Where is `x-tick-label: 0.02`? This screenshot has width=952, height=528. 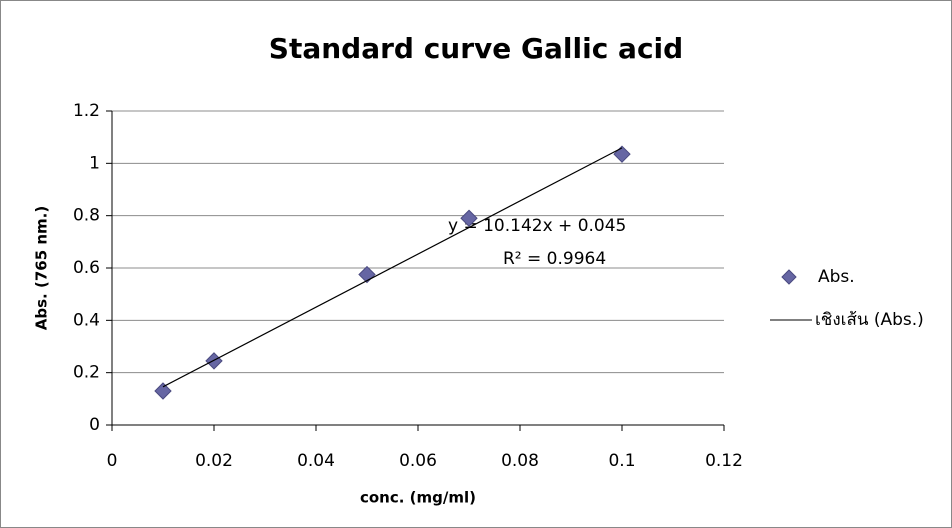 x-tick-label: 0.02 is located at coordinates (214, 461).